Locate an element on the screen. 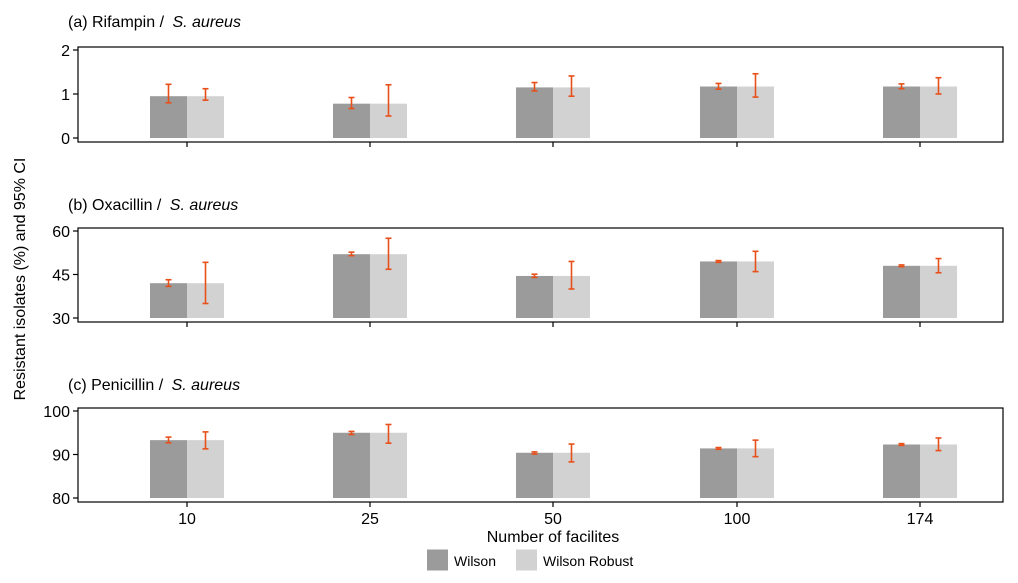 This screenshot has height=583, width=1018. panel-title-antibiotic: (b) Oxacillin / is located at coordinates (117, 205).